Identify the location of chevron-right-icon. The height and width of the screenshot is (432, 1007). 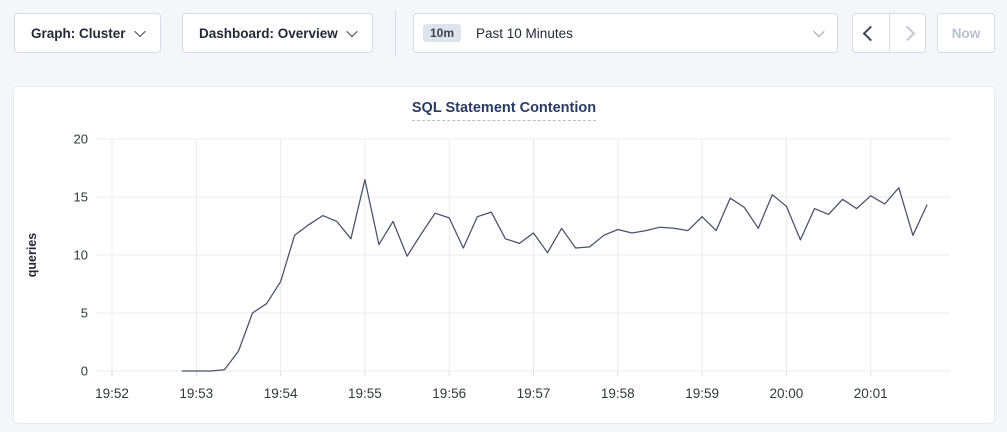
(907, 33).